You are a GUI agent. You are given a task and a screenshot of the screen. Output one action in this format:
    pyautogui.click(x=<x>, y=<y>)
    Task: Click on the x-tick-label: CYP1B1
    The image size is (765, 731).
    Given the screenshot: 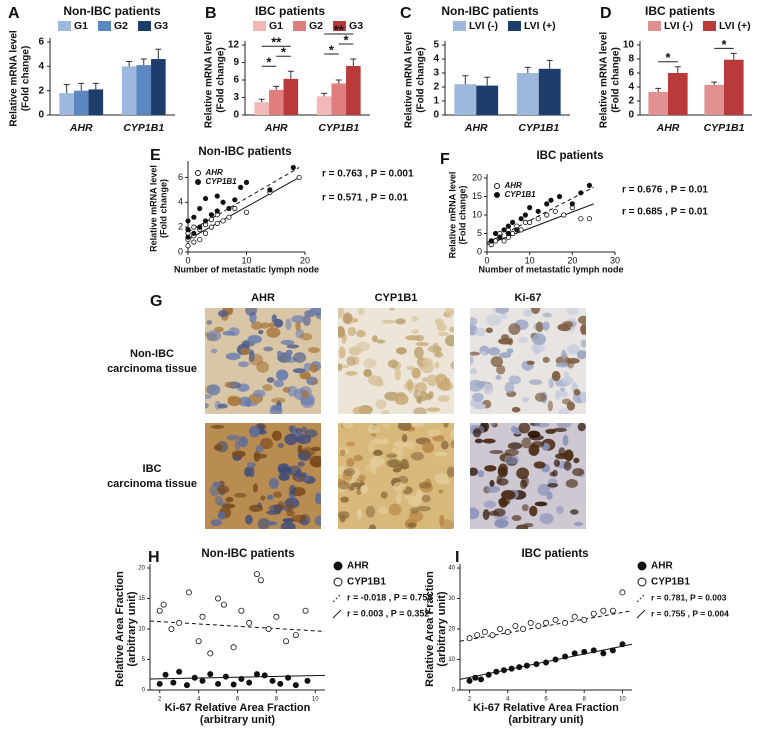 What is the action you would take?
    pyautogui.click(x=338, y=128)
    